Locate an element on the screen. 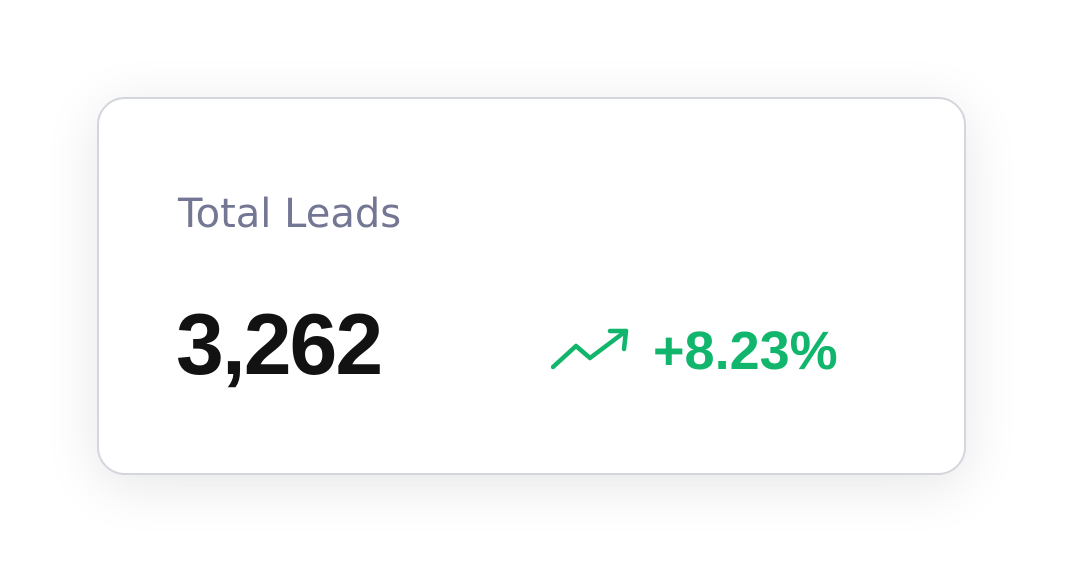  card-title: Total Leads is located at coordinates (290, 214).